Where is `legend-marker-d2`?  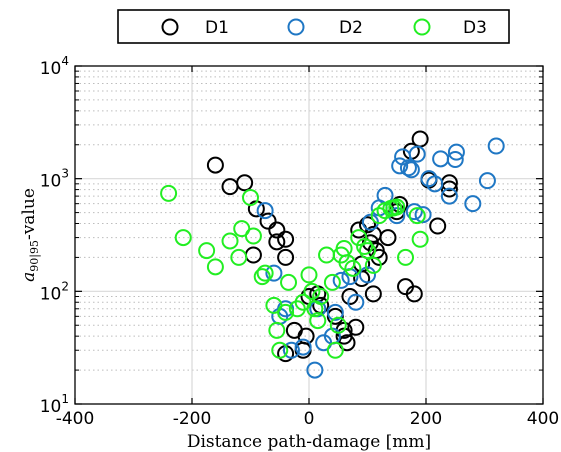 legend-marker-d2 is located at coordinates (296, 27).